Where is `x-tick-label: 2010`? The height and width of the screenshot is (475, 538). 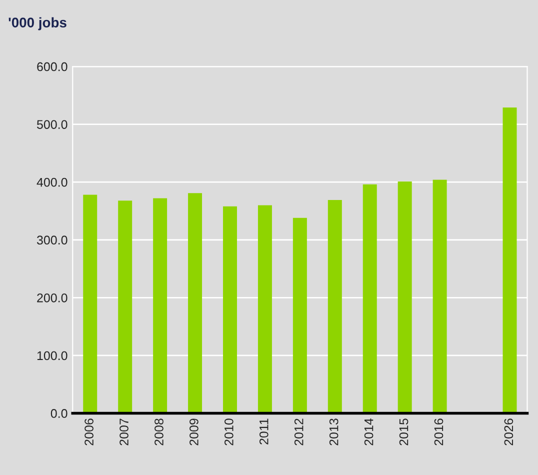
x-tick-label: 2010 is located at coordinates (229, 432).